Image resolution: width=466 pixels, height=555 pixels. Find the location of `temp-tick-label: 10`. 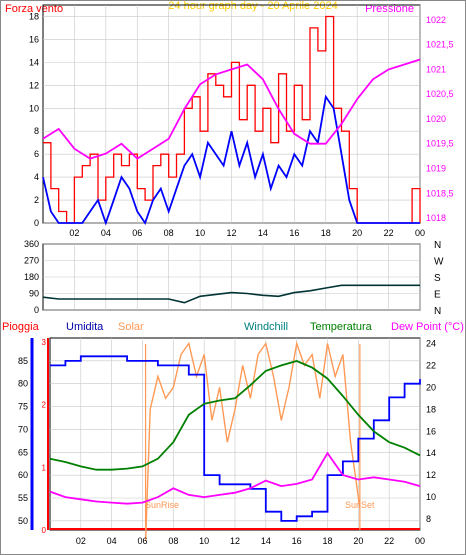

temp-tick-label: 10 is located at coordinates (431, 497).